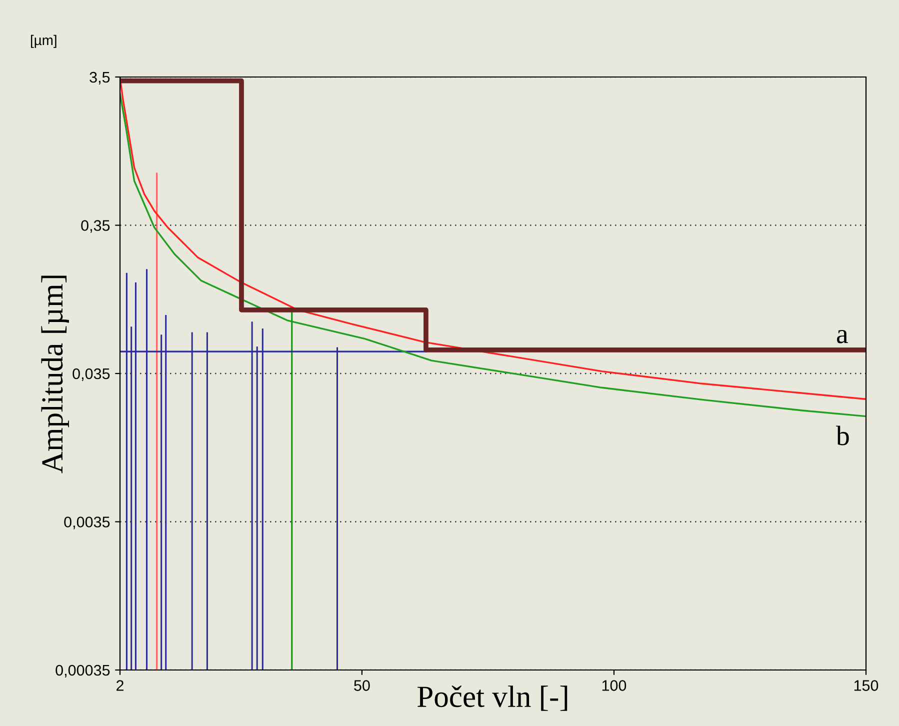 The width and height of the screenshot is (899, 726). I want to click on x-axis-title: Počet vln [-], so click(493, 698).